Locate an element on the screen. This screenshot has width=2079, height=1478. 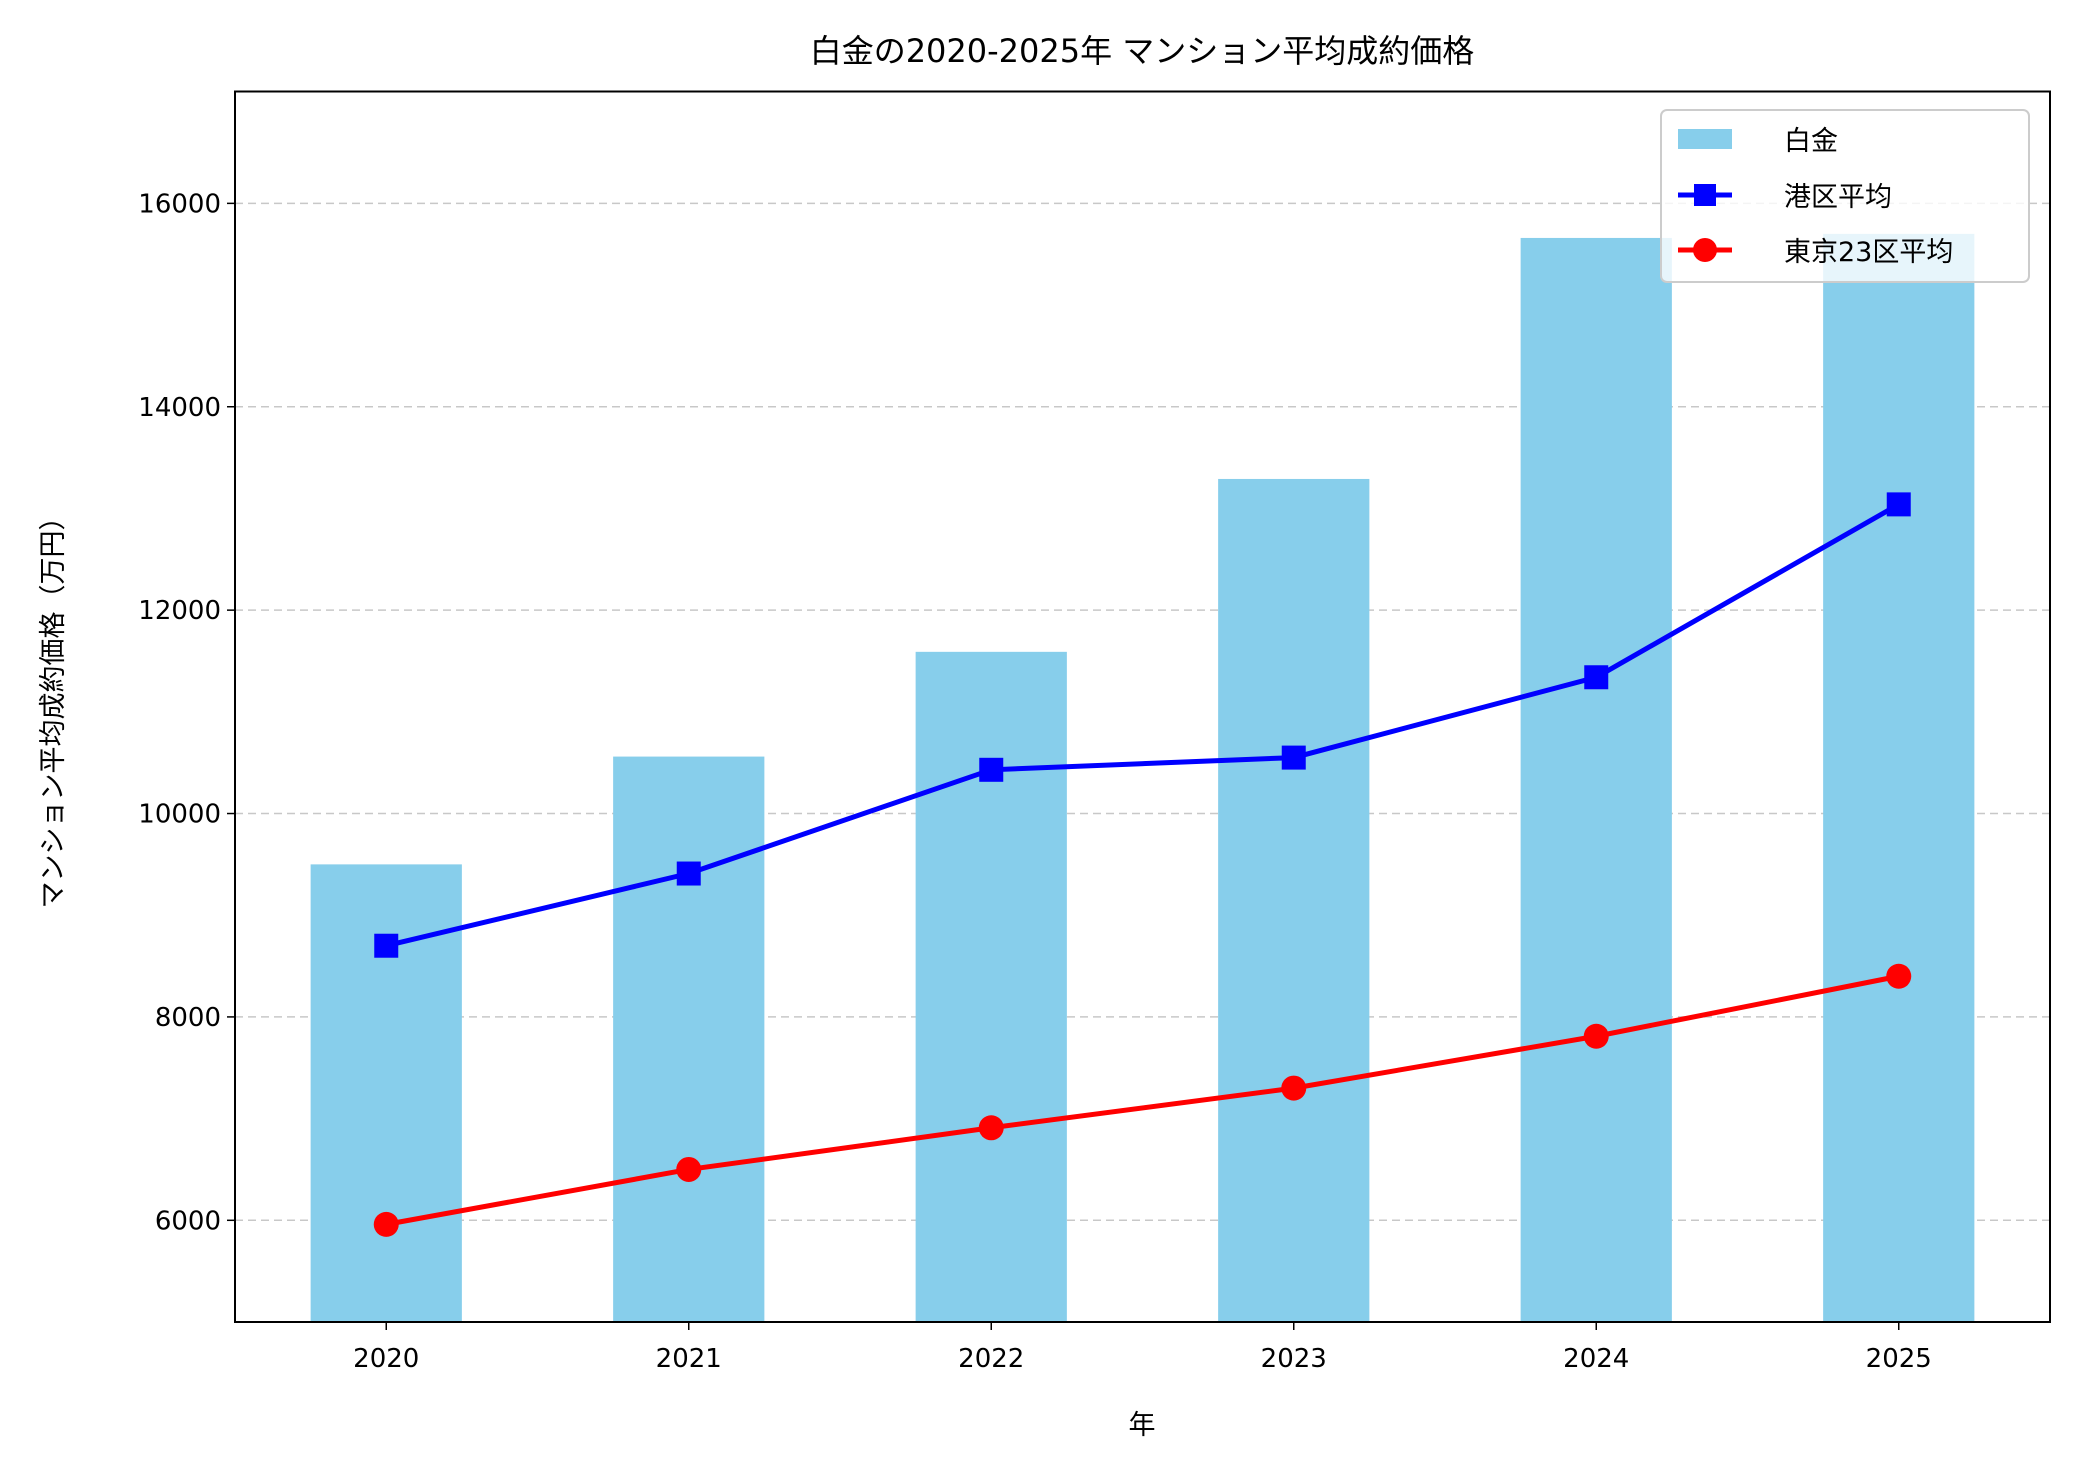
legend-label-shirokane: 白金 is located at coordinates (1811, 141).